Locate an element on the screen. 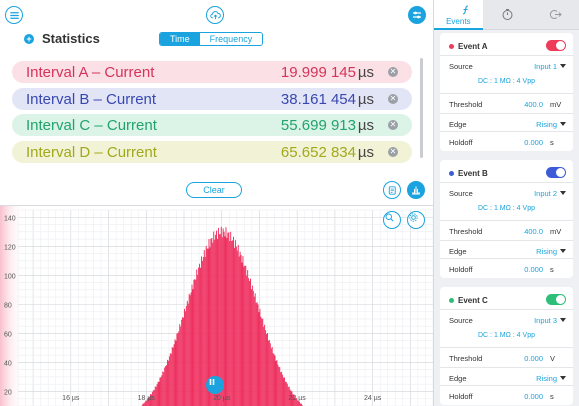  event-title: Event C is located at coordinates (473, 300).